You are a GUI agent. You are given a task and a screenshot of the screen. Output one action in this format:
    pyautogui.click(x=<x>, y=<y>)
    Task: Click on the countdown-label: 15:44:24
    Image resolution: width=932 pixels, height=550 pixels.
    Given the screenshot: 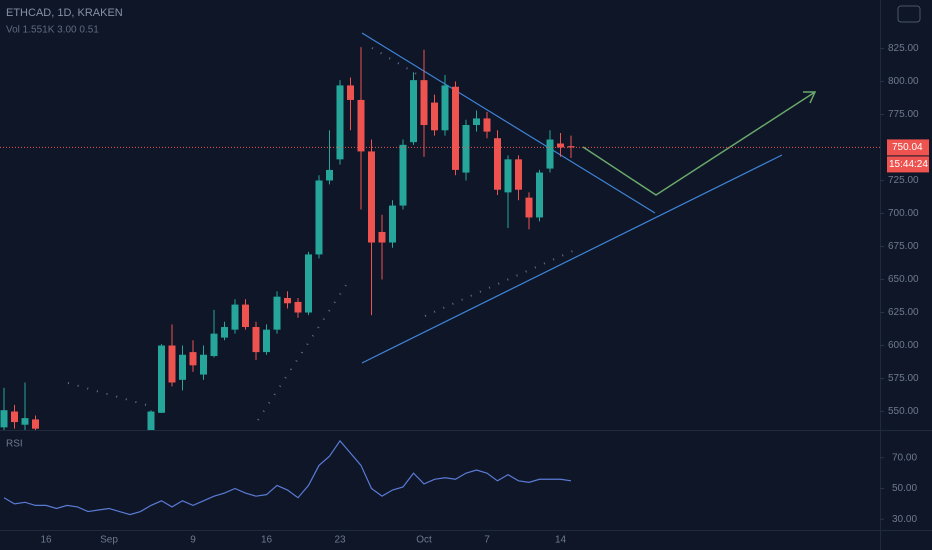 What is the action you would take?
    pyautogui.click(x=908, y=164)
    